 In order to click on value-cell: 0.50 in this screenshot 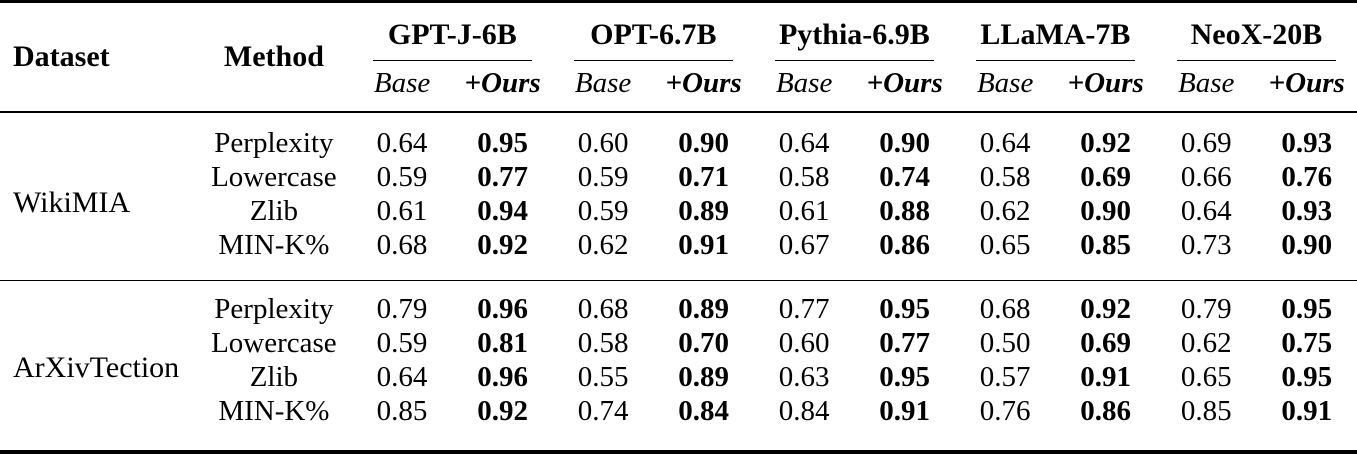, I will do `click(1005, 343)`.